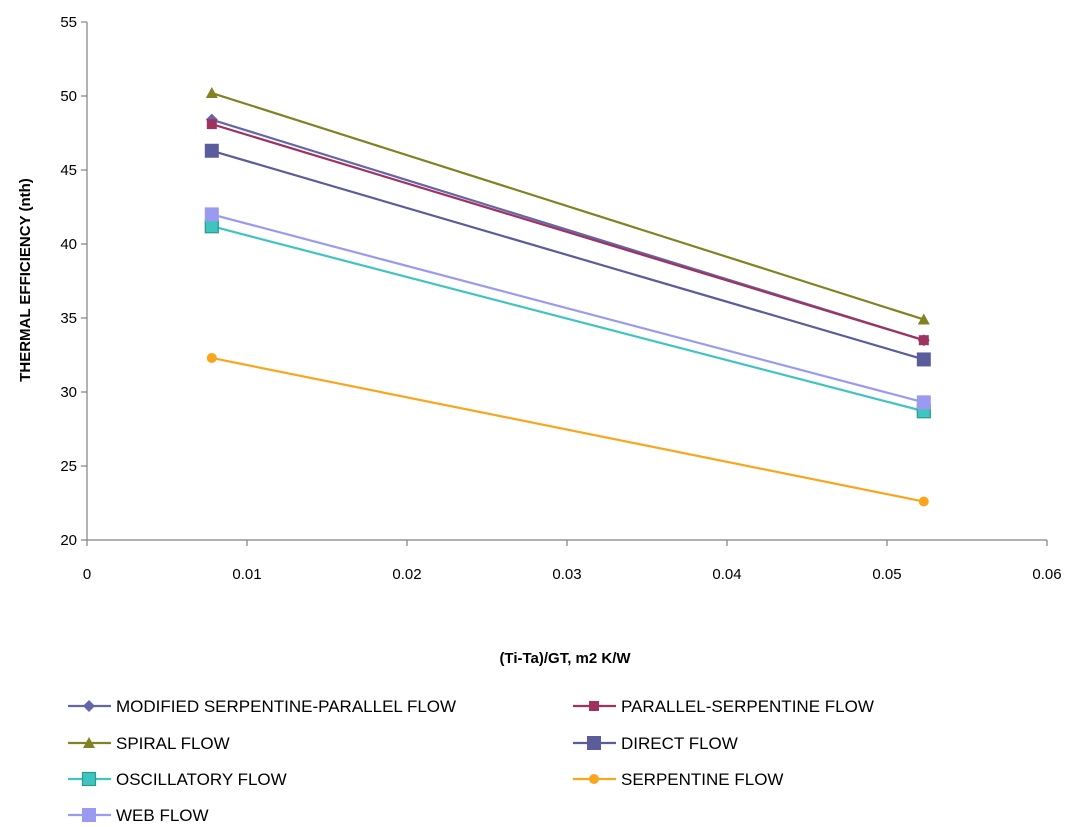 Image resolution: width=1073 pixels, height=827 pixels. Describe the element at coordinates (68, 466) in the screenshot. I see `y-tick-label: 25` at that location.